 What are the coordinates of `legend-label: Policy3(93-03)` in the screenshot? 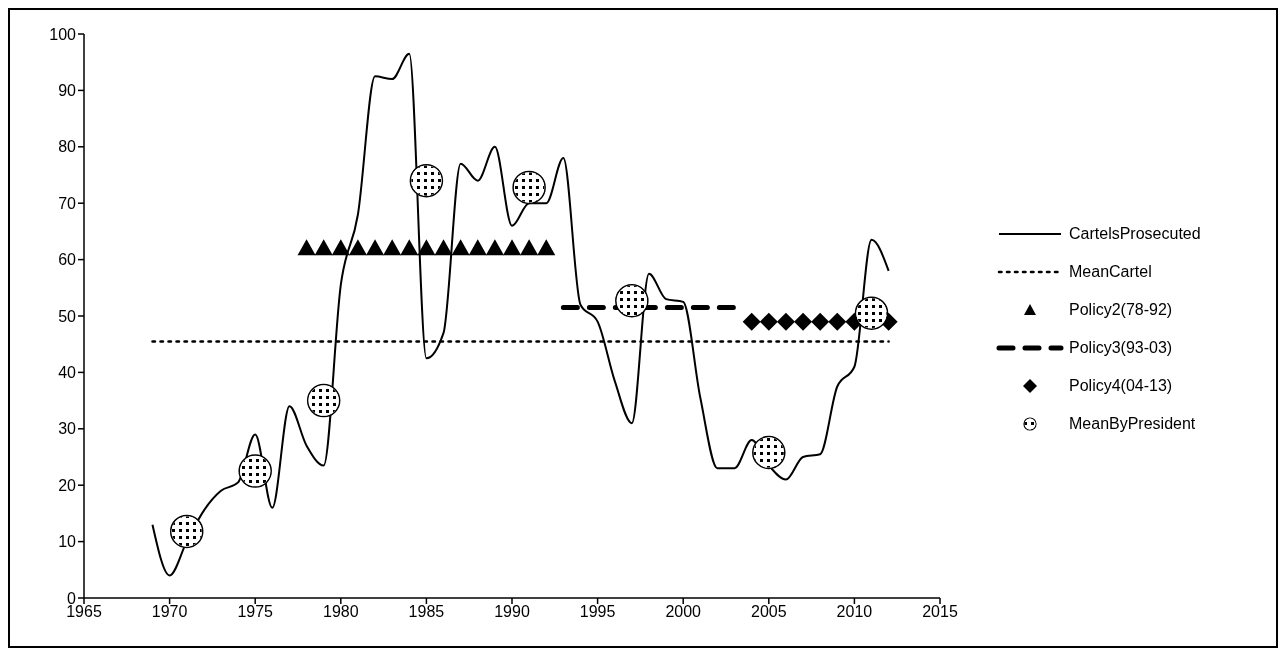 It's located at (1121, 348).